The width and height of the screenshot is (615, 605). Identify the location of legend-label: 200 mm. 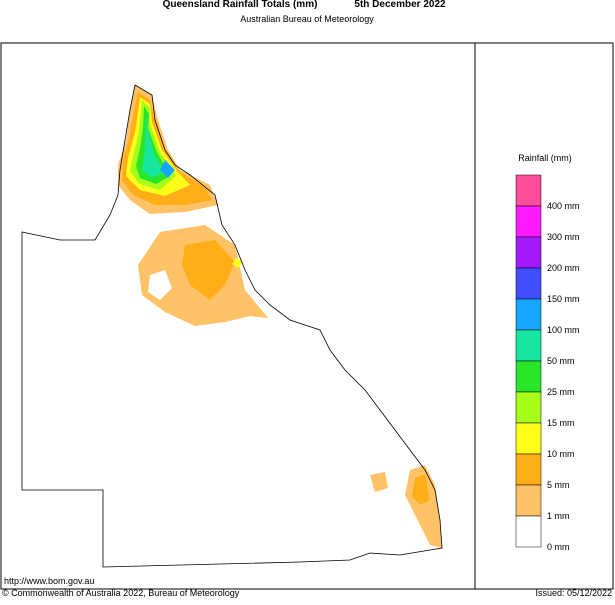
(563, 268).